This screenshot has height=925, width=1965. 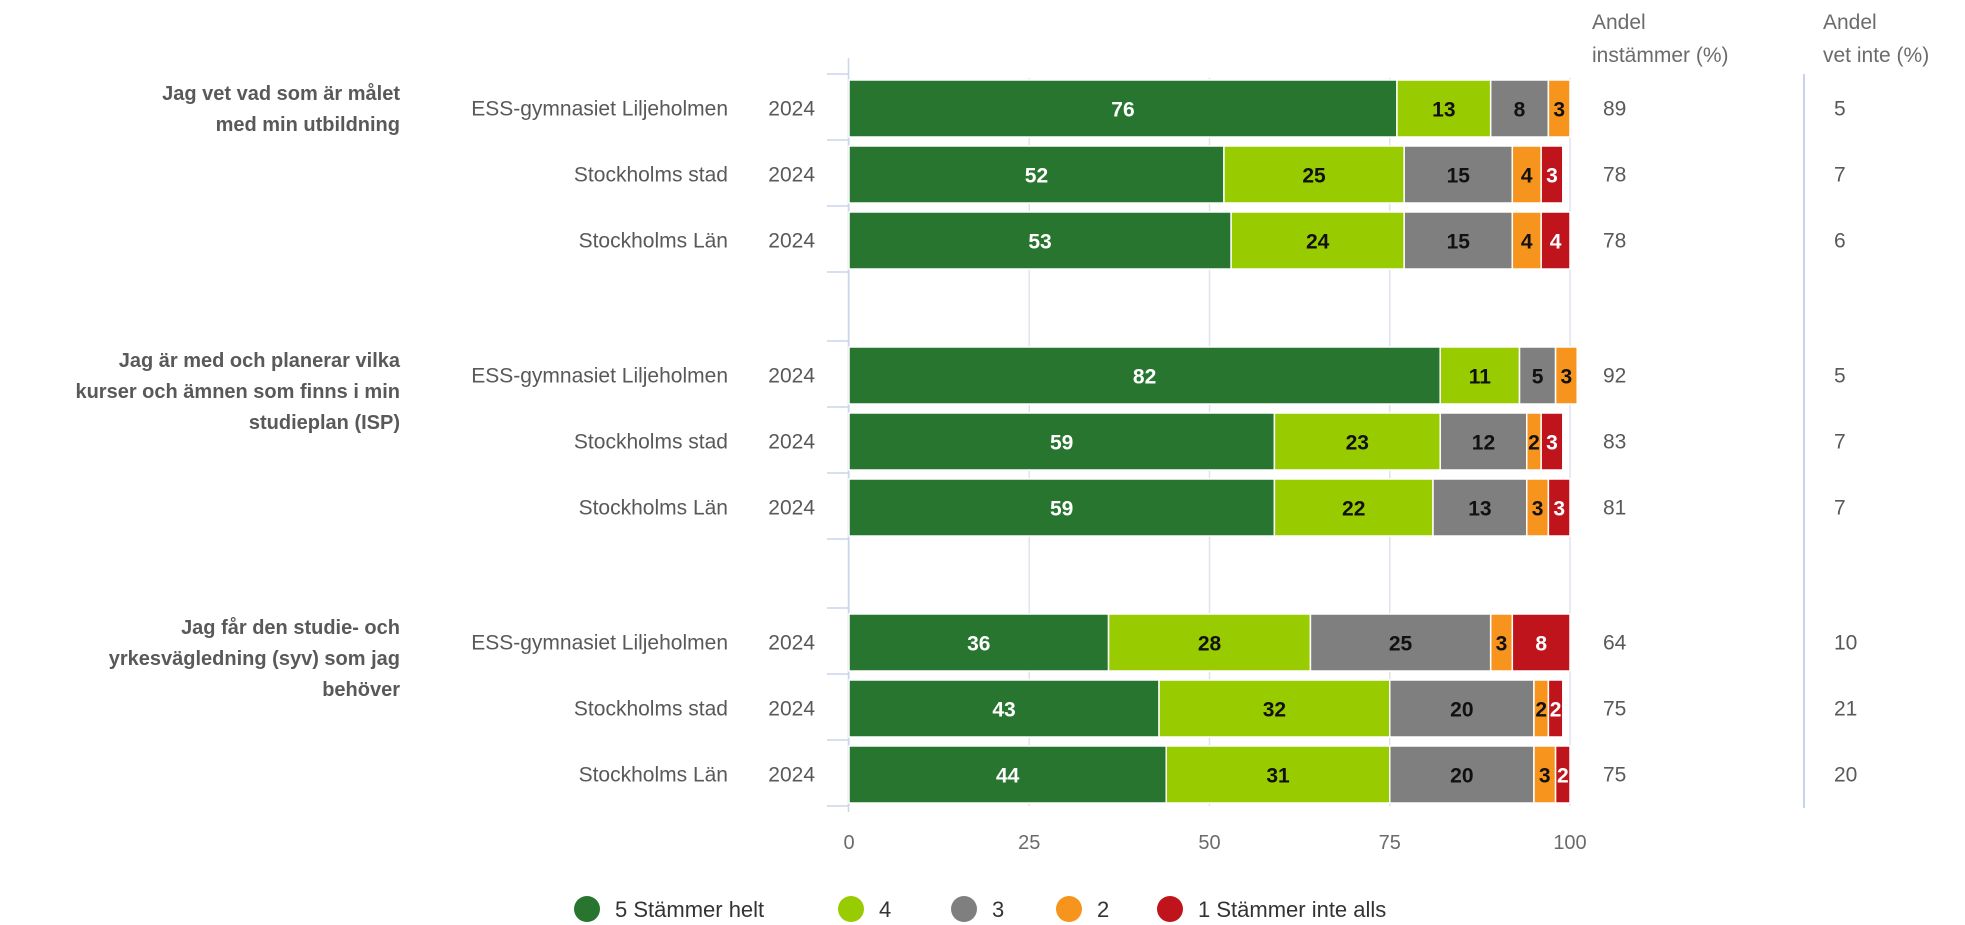 I want to click on dontknow-column-header: vet inte (%), so click(x=1876, y=55).